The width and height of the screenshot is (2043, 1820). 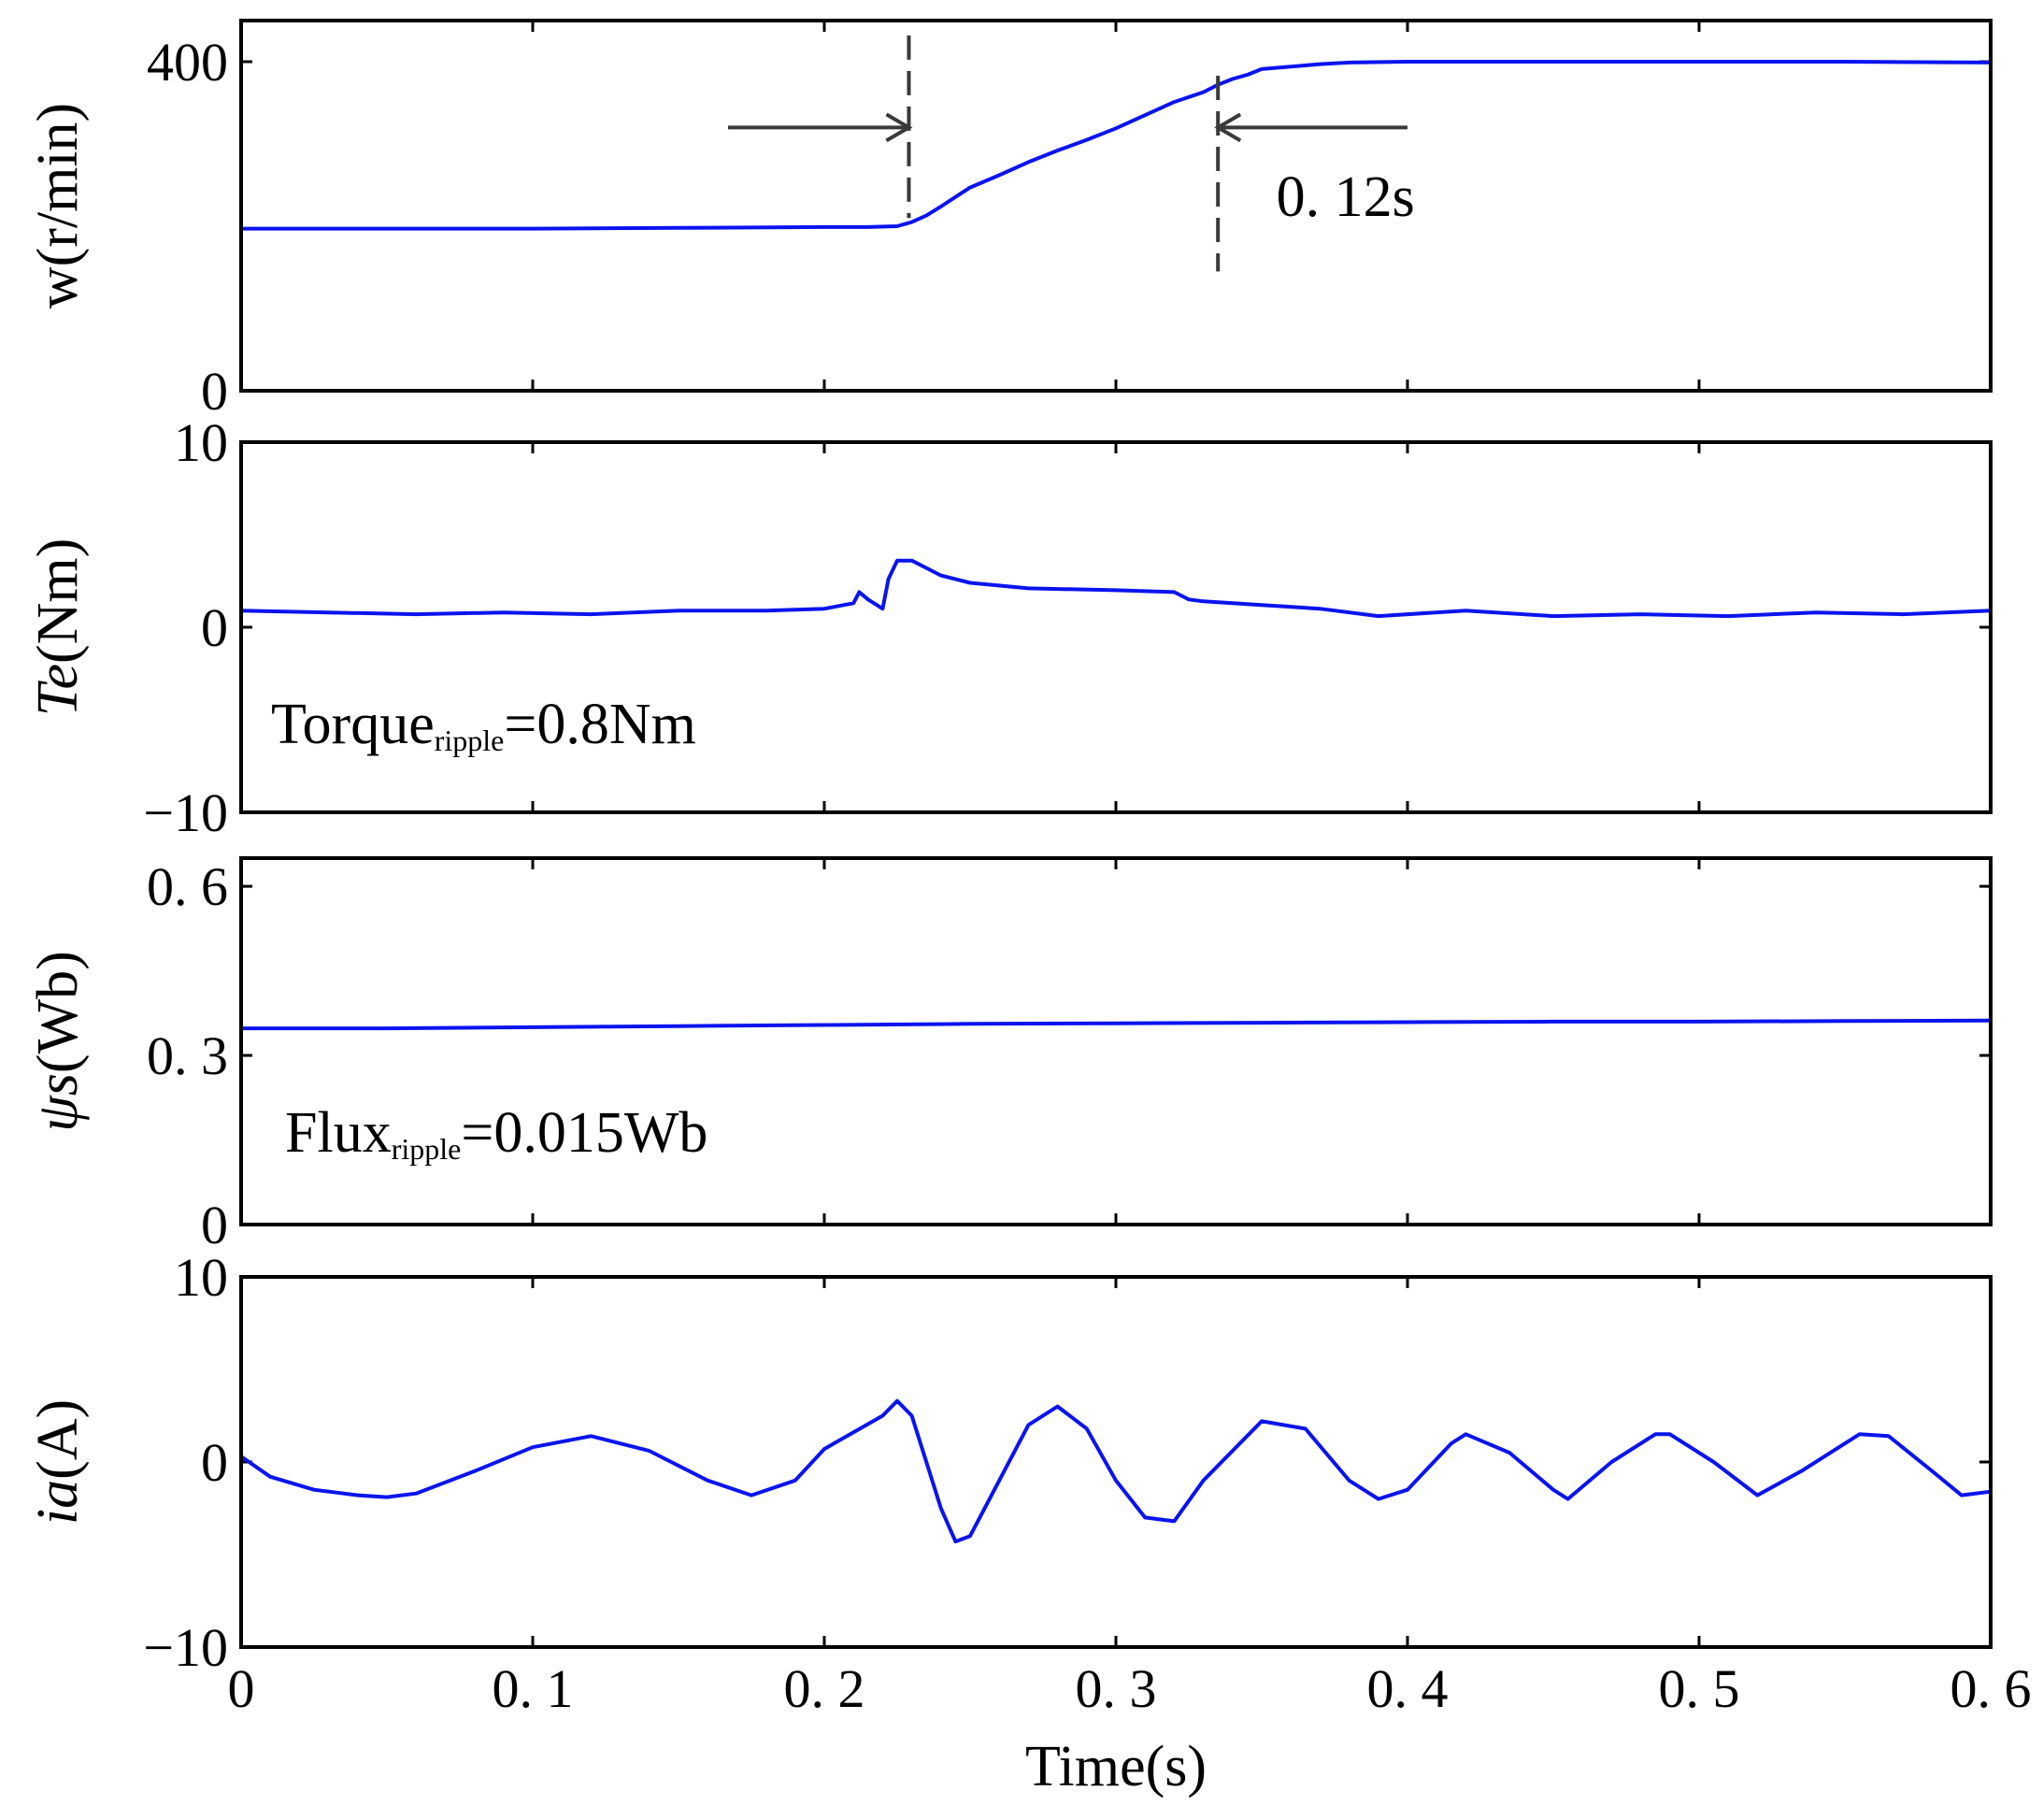 What do you see at coordinates (187, 62) in the screenshot?
I see `speed-ytick-label: 400` at bounding box center [187, 62].